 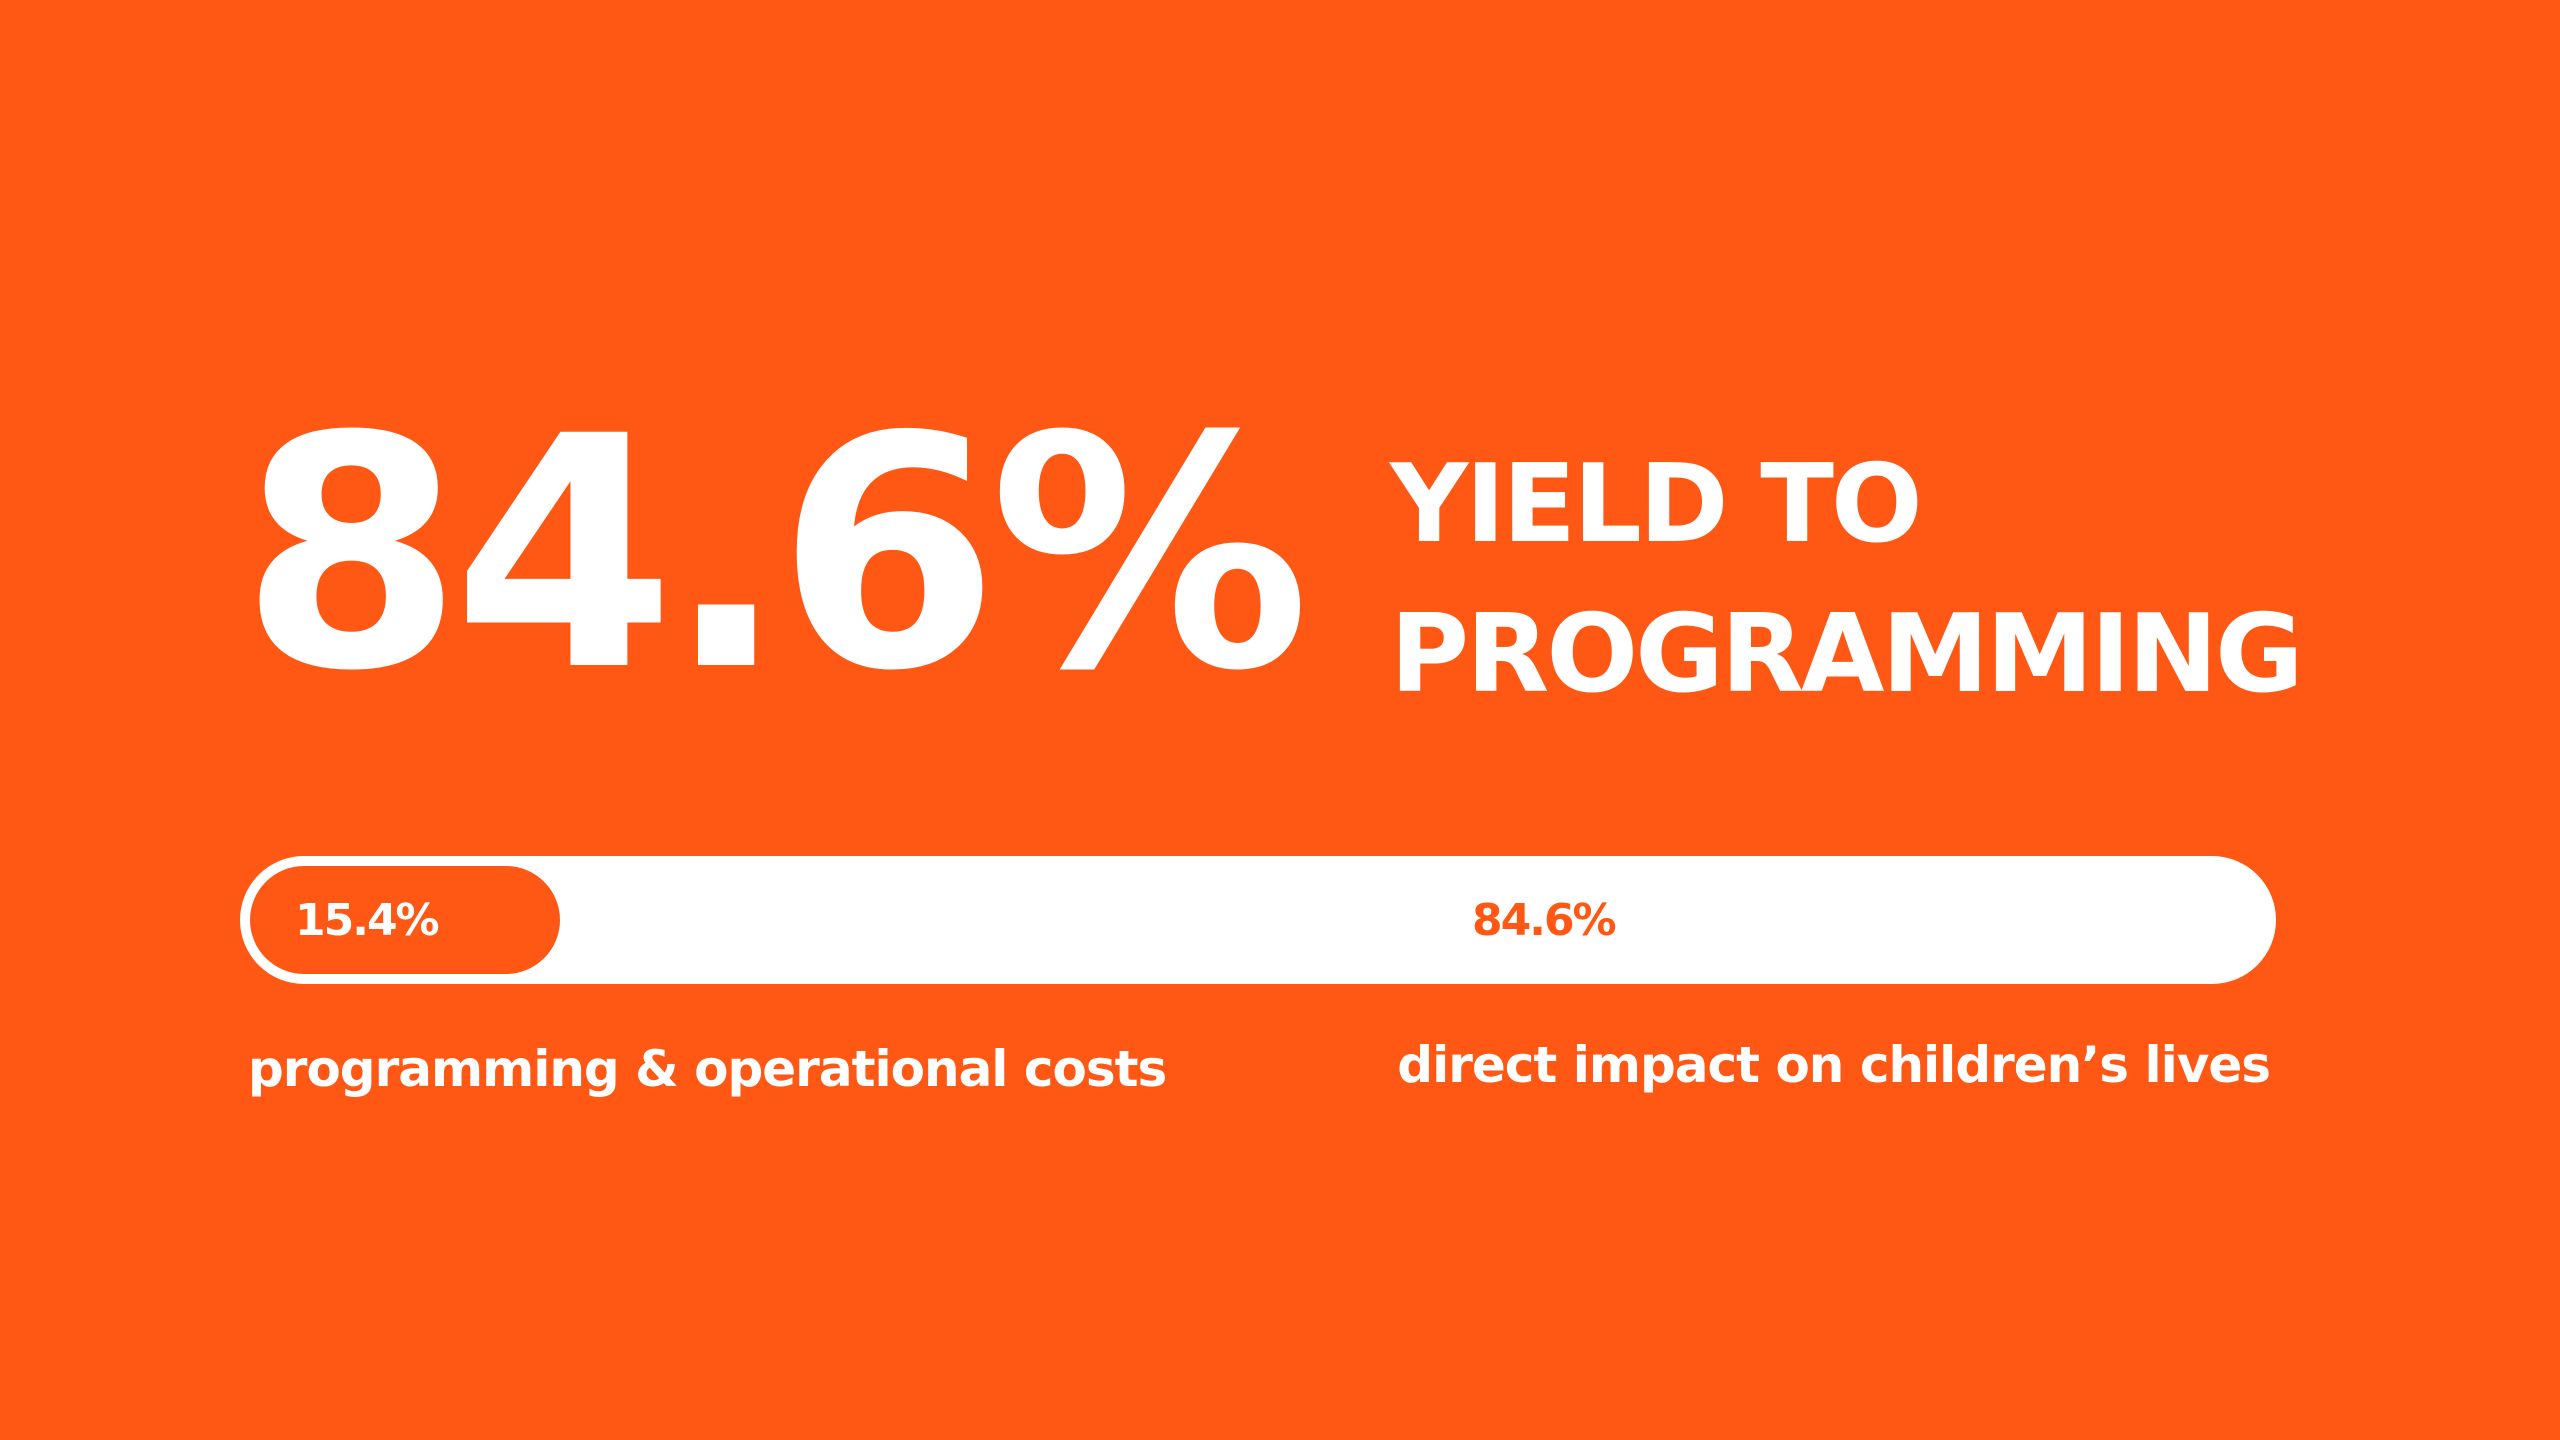 What do you see at coordinates (775, 555) in the screenshot?
I see `big-stat-value: 84.6%` at bounding box center [775, 555].